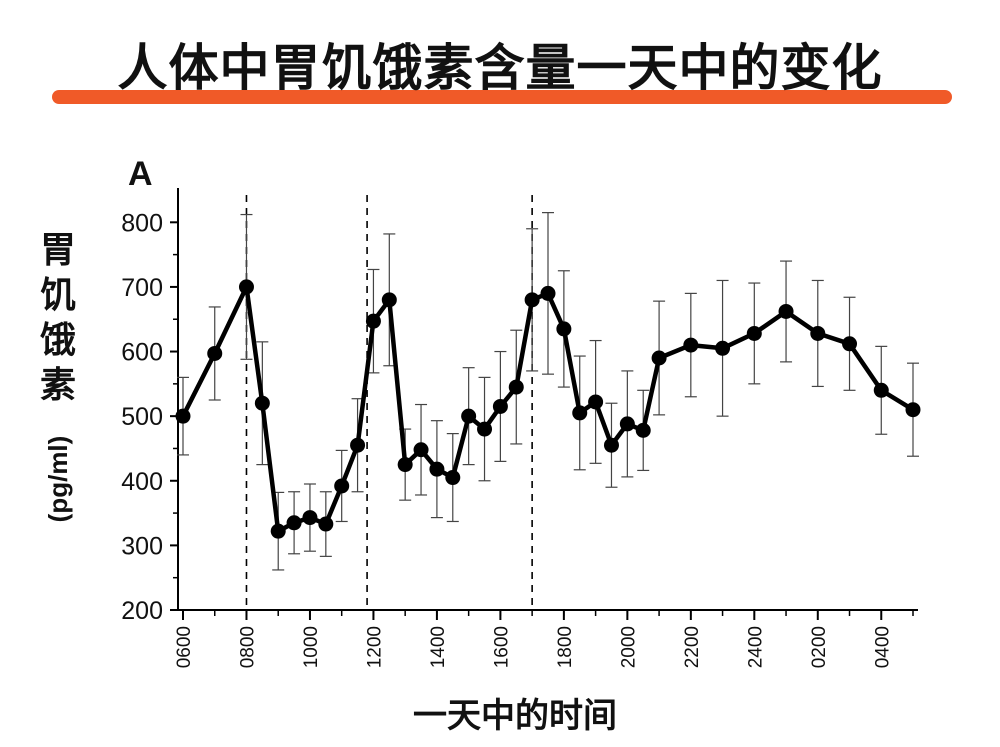 The height and width of the screenshot is (747, 1000). Describe the element at coordinates (501, 647) in the screenshot. I see `x-tick-label: 1600` at that location.